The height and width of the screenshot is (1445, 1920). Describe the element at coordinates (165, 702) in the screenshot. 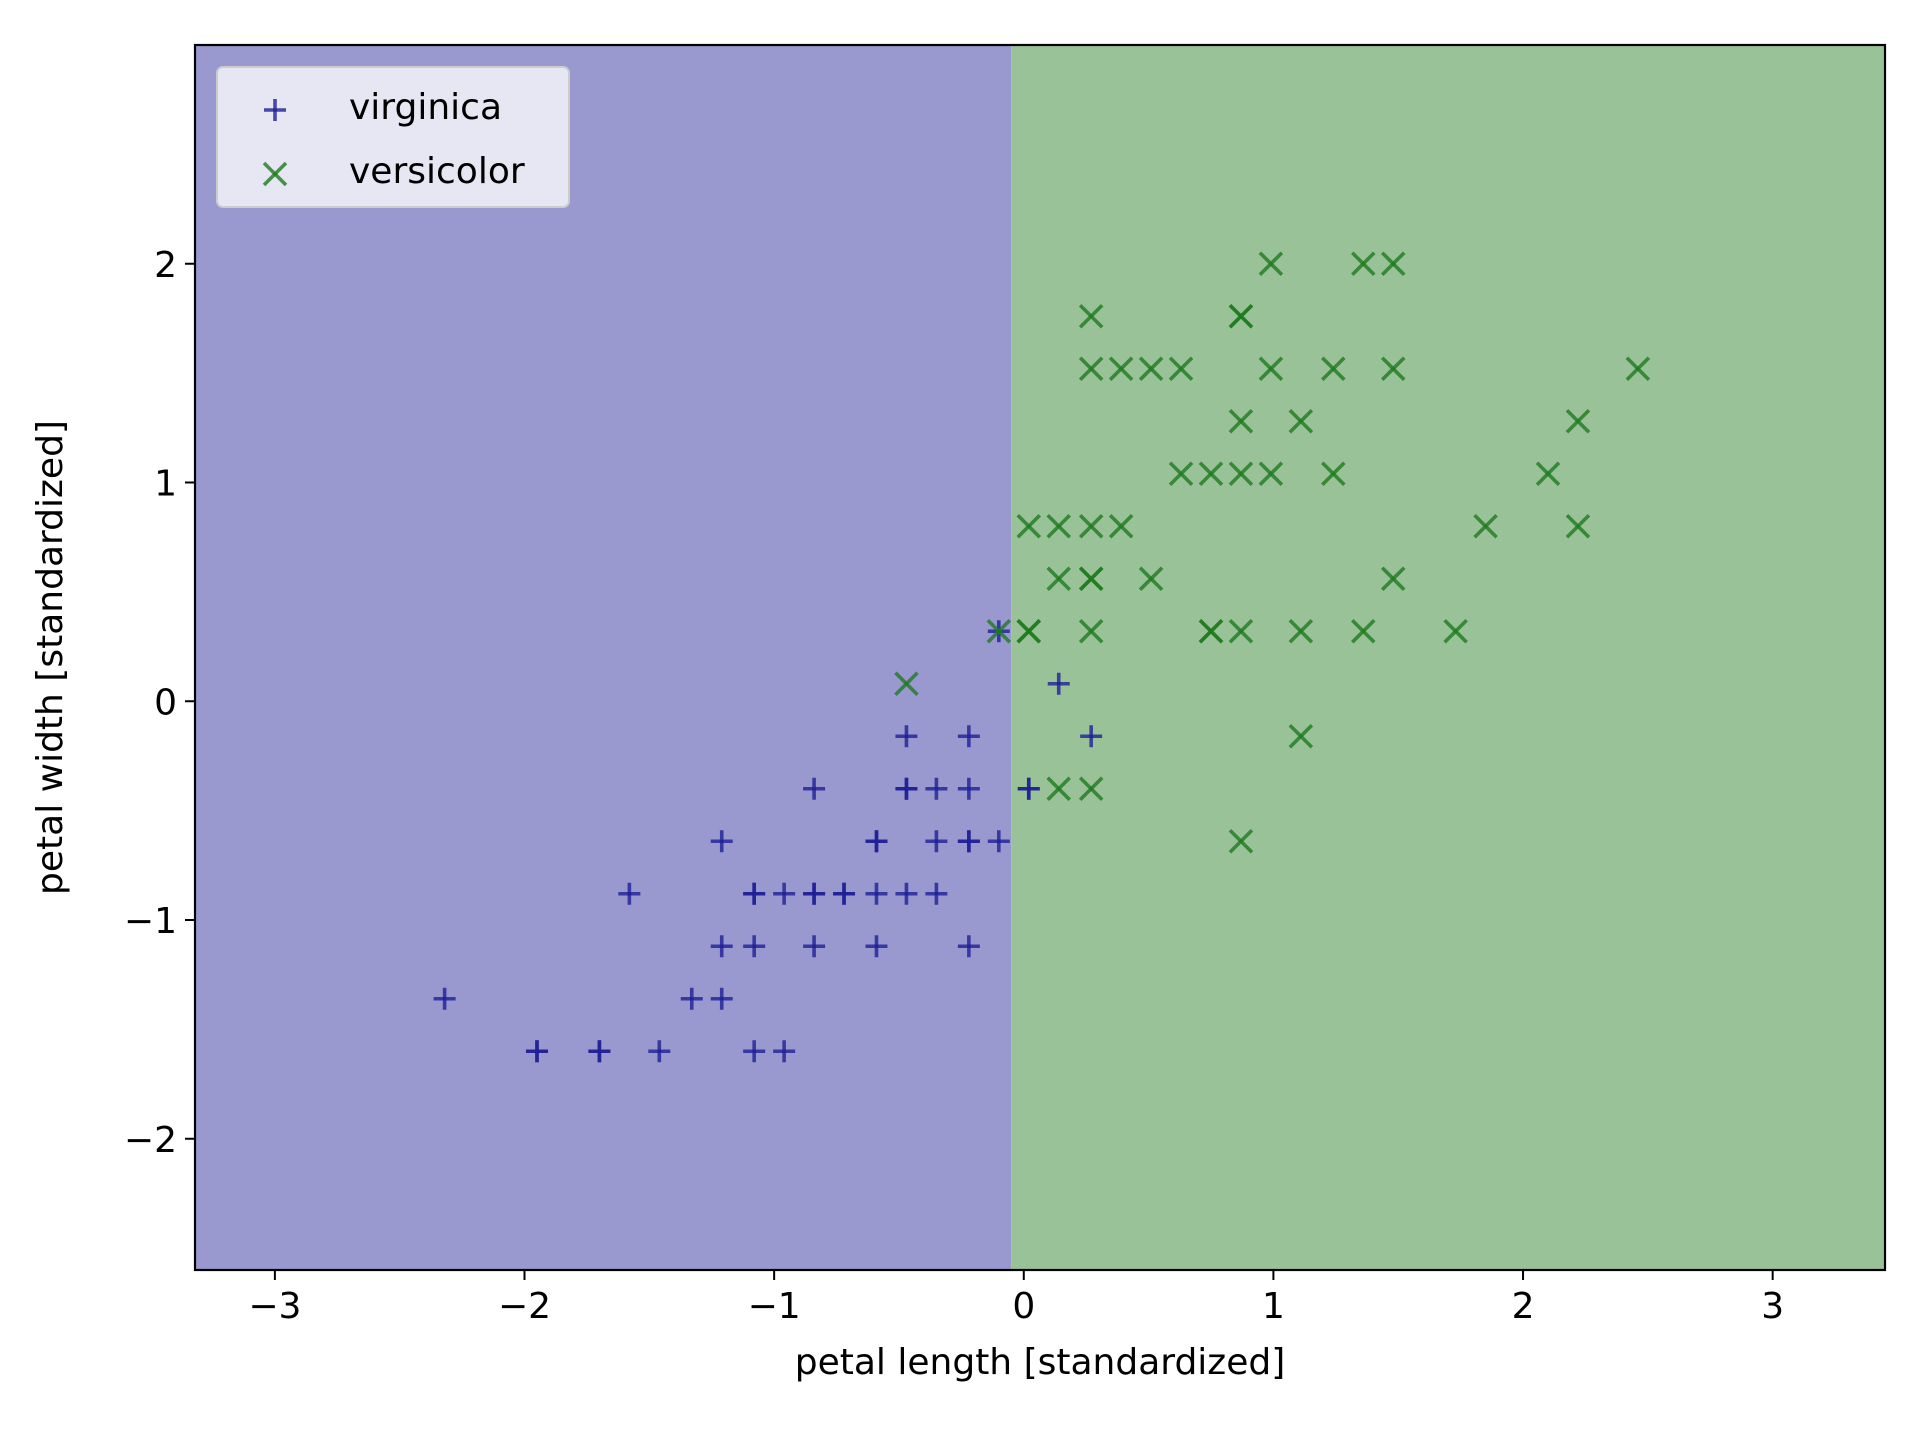

I see `y-tick-label: 0` at that location.